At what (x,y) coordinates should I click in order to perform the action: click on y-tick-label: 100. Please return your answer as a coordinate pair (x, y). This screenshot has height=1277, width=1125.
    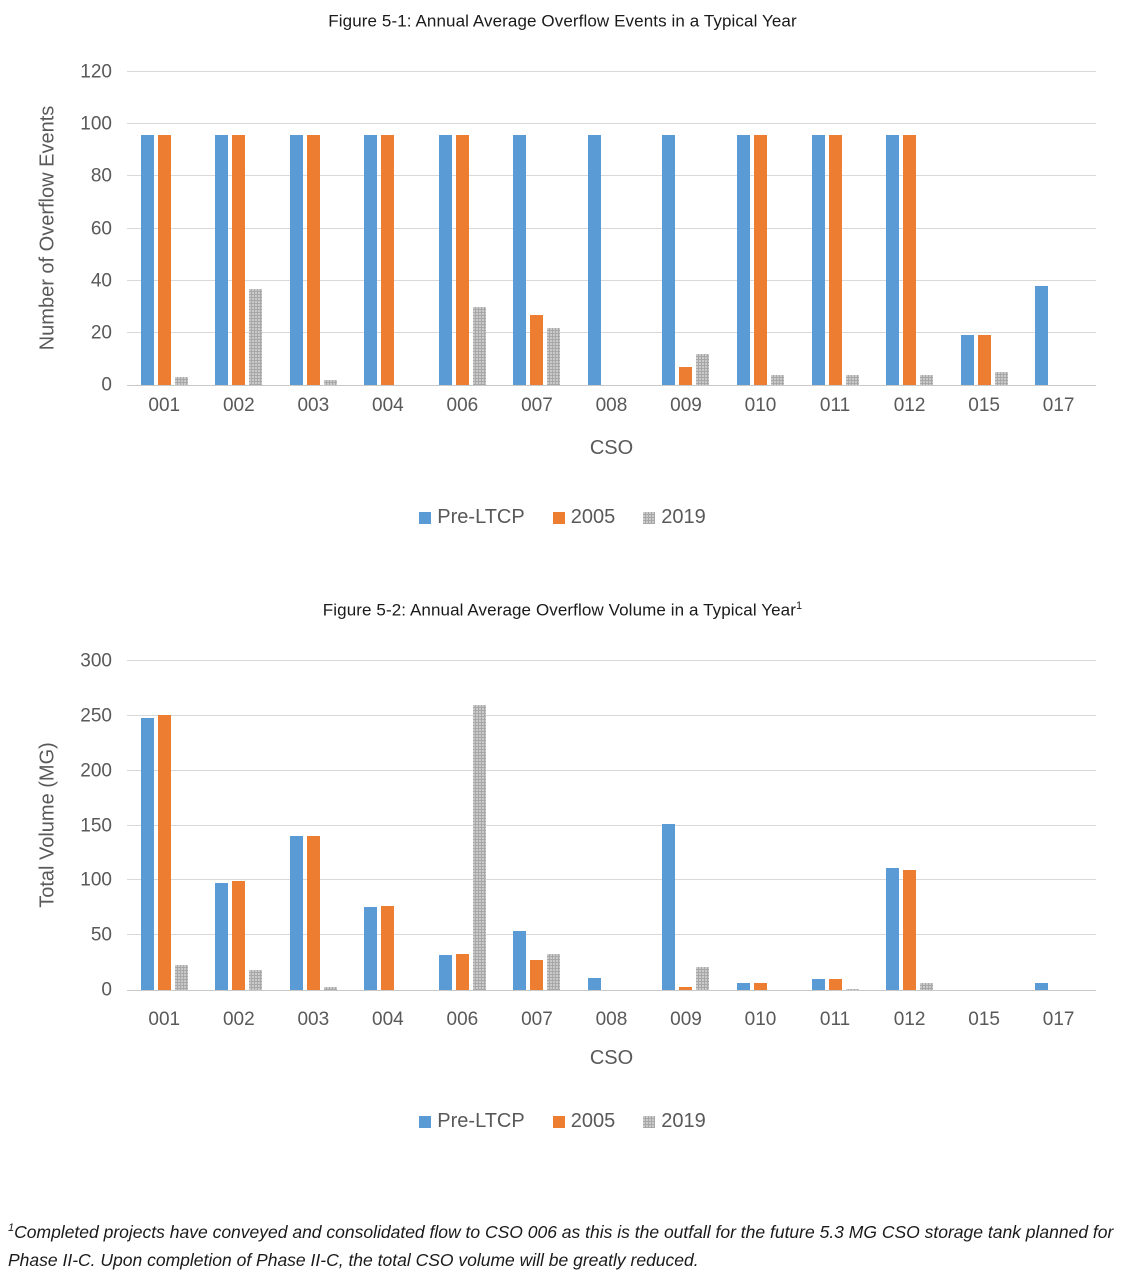
    Looking at the image, I should click on (96, 880).